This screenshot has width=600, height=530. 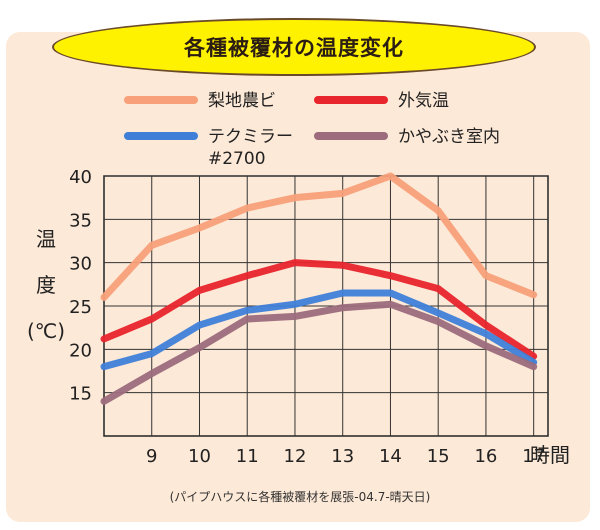 I want to click on x-tick-label: 11, so click(x=247, y=456).